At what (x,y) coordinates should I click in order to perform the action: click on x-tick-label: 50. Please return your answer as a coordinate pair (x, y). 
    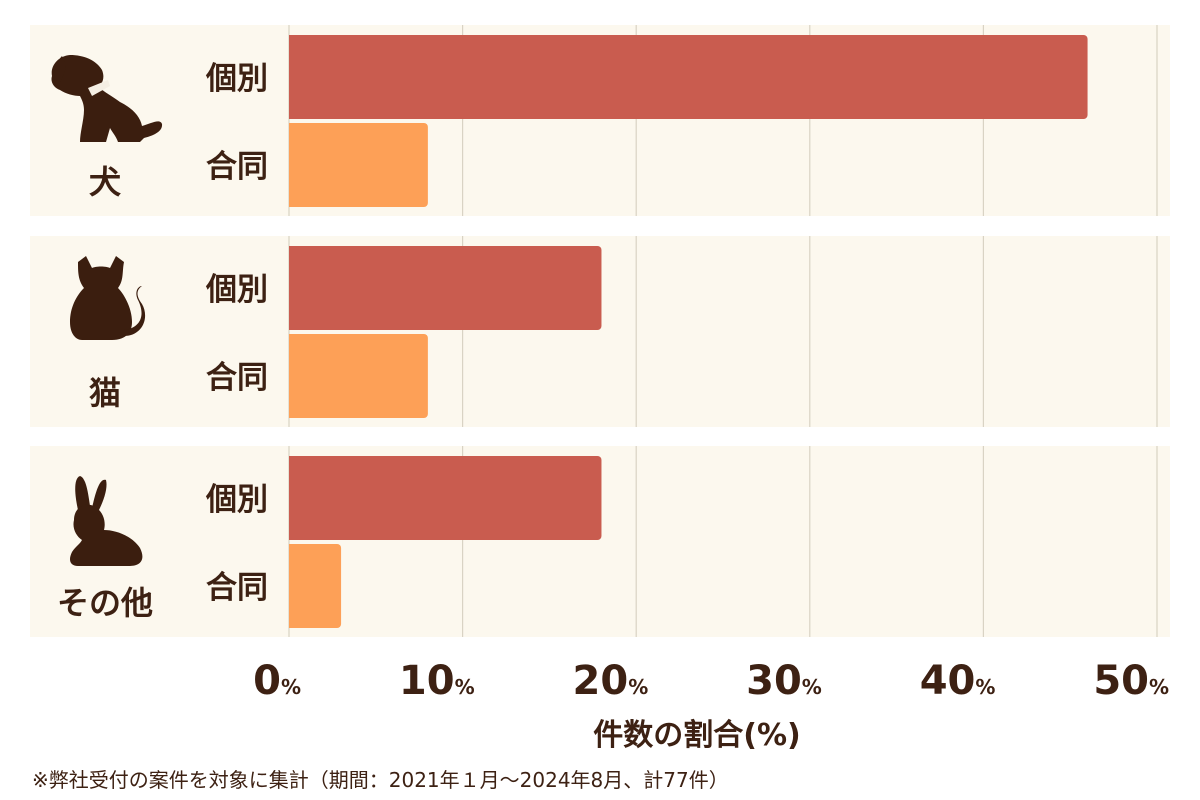
    Looking at the image, I should click on (1121, 681).